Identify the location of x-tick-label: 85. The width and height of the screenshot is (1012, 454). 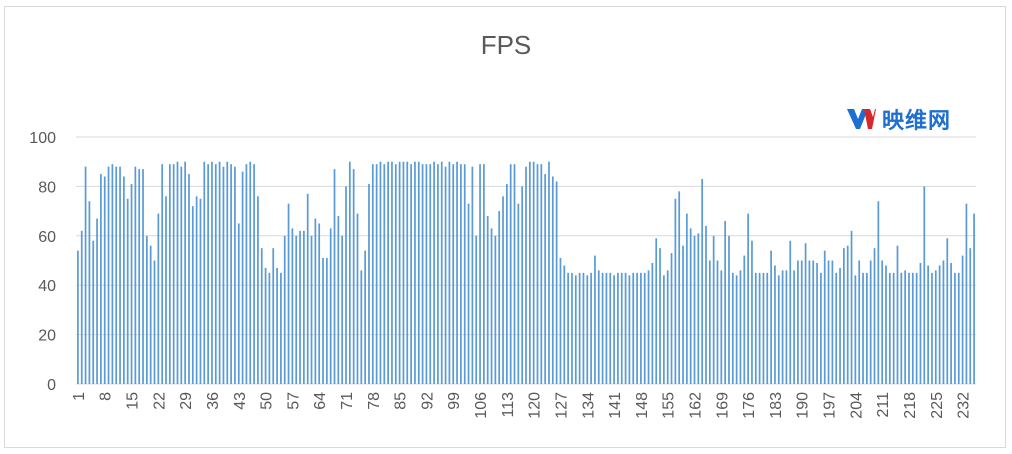
(401, 401).